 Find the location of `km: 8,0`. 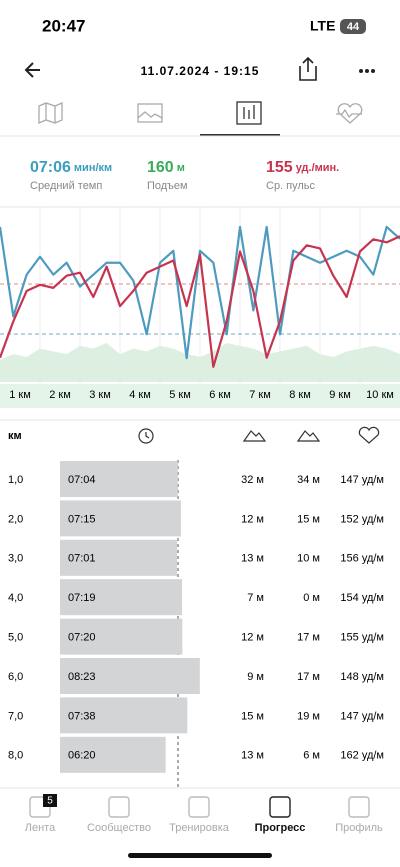

km: 8,0 is located at coordinates (15, 756).